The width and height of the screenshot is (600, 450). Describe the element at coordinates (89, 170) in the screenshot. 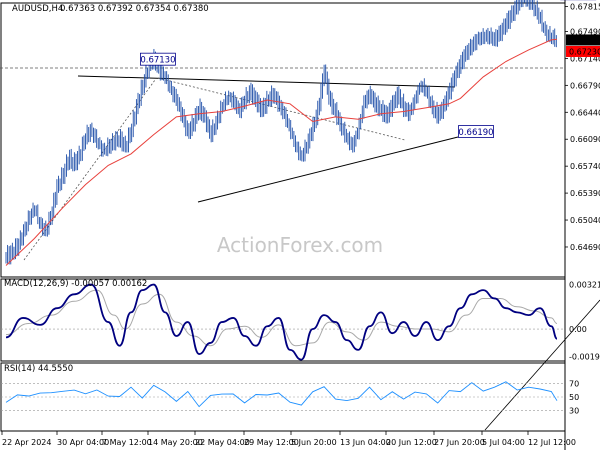

I see `dotted-trend-left` at that location.